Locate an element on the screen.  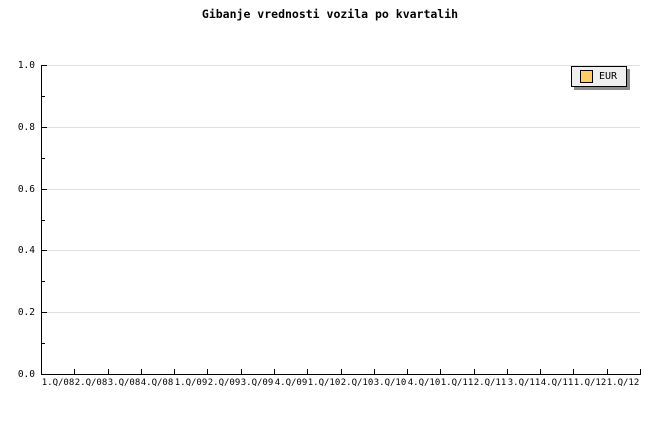
x-tick-label: 2.Q/08 is located at coordinates (91, 383).